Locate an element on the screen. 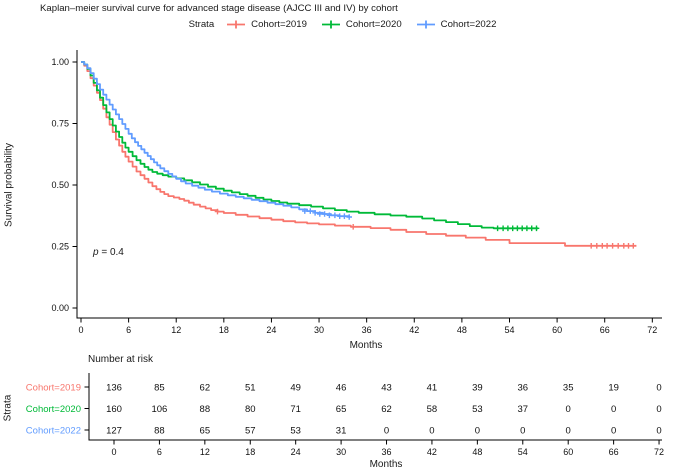  risk-count: 35 is located at coordinates (568, 388).